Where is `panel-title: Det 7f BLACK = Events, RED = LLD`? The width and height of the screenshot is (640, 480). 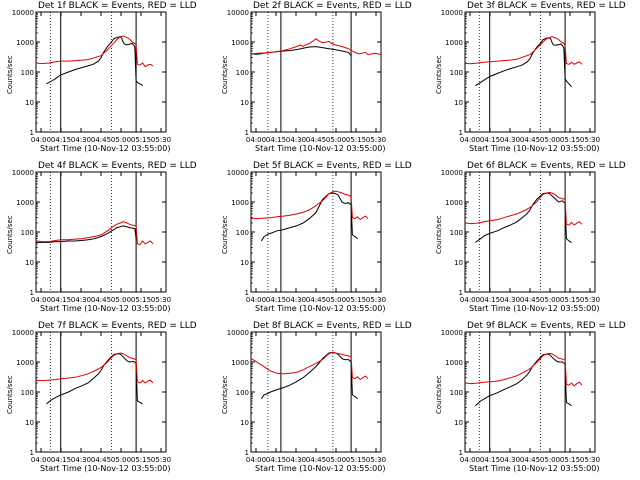
panel-title: Det 7f BLACK = Events, RED = LLD is located at coordinates (117, 326).